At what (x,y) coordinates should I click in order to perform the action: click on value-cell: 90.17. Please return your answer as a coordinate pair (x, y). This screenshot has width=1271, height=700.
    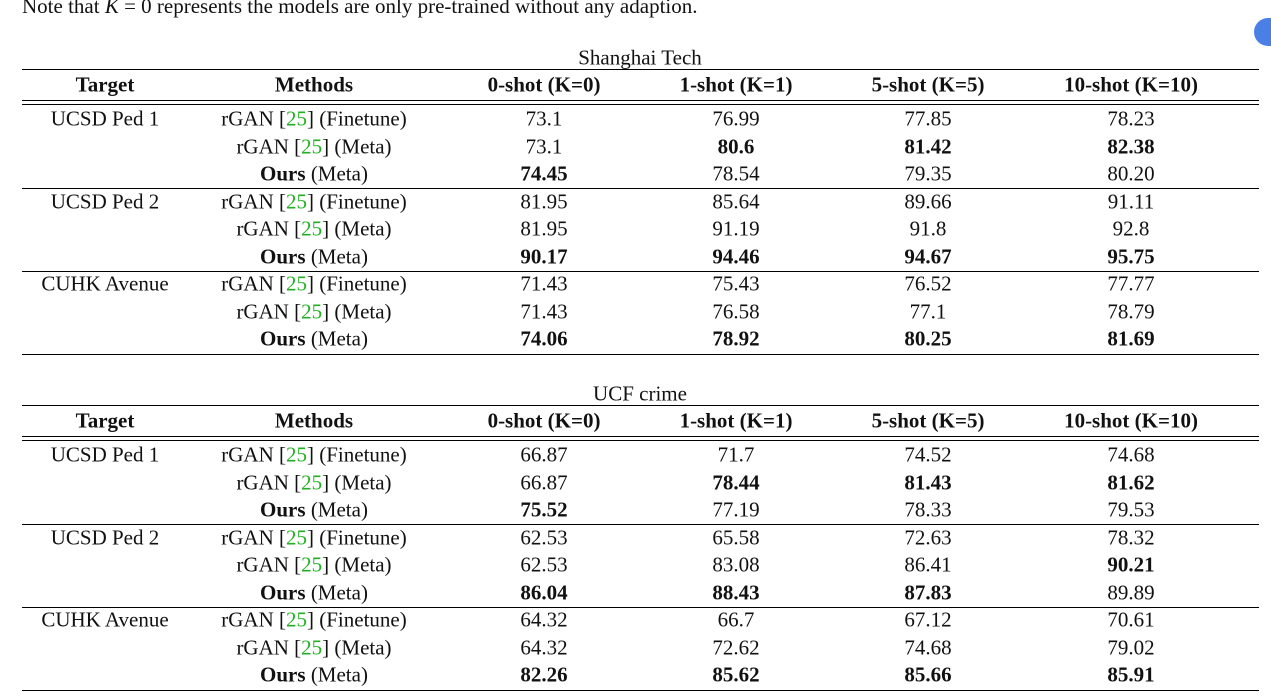
    Looking at the image, I should click on (544, 256).